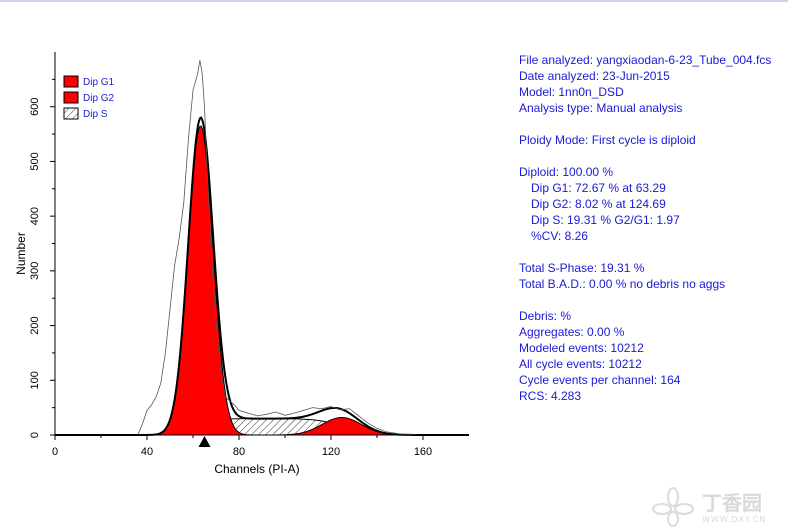 The height and width of the screenshot is (532, 788). I want to click on debris-text: Debris: %, so click(545, 316).